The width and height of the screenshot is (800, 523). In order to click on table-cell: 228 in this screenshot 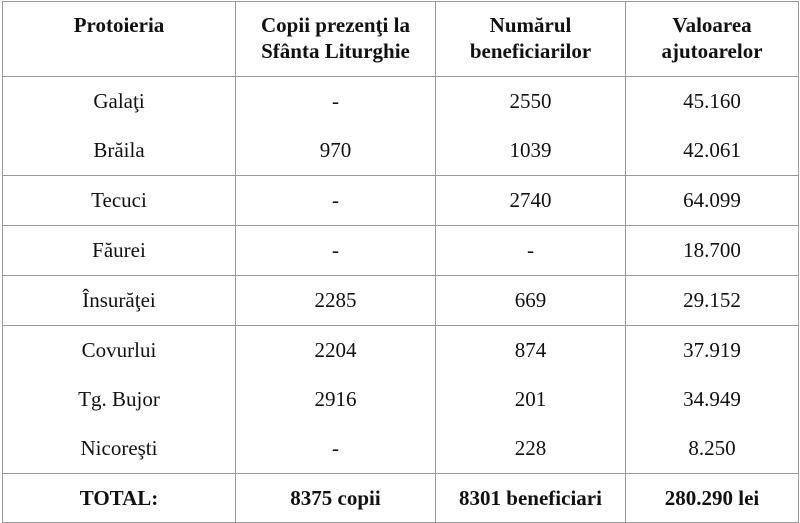, I will do `click(530, 449)`.